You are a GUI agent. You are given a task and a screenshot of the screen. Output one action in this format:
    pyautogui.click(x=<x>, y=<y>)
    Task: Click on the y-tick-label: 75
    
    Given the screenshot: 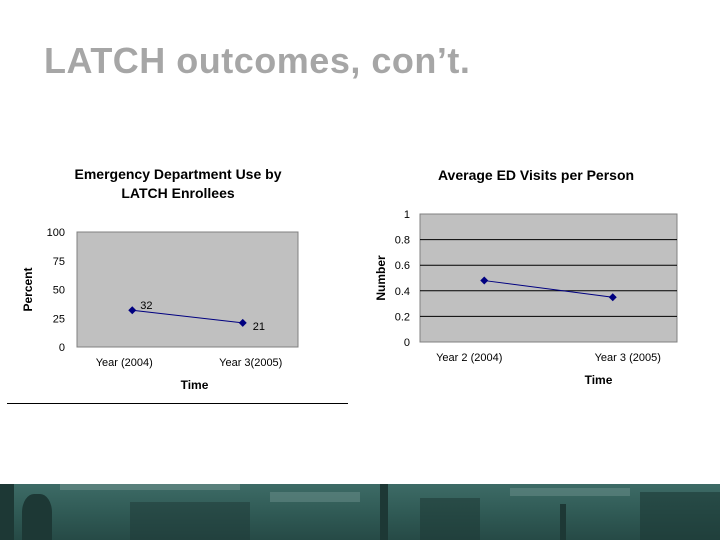 What is the action you would take?
    pyautogui.click(x=59, y=262)
    